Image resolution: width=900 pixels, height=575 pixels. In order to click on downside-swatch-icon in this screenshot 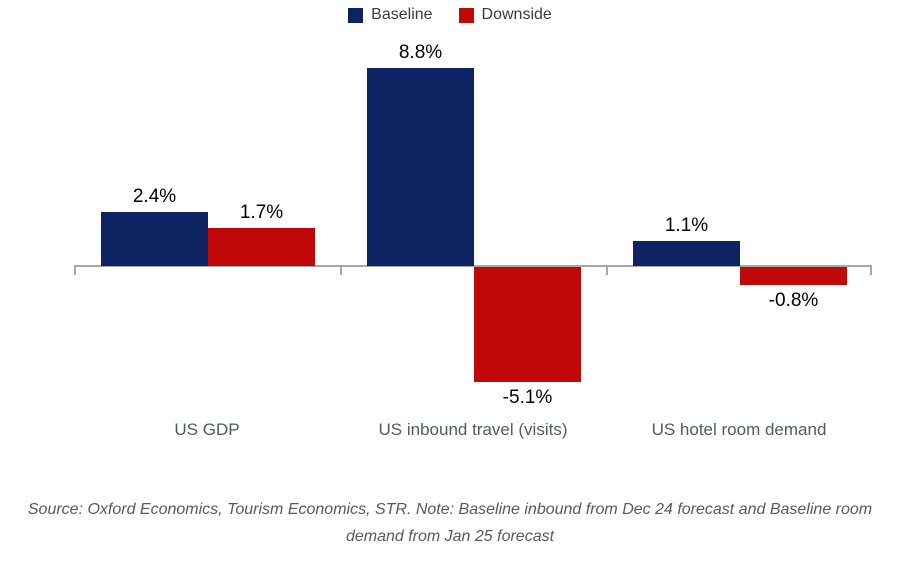, I will do `click(466, 15)`.